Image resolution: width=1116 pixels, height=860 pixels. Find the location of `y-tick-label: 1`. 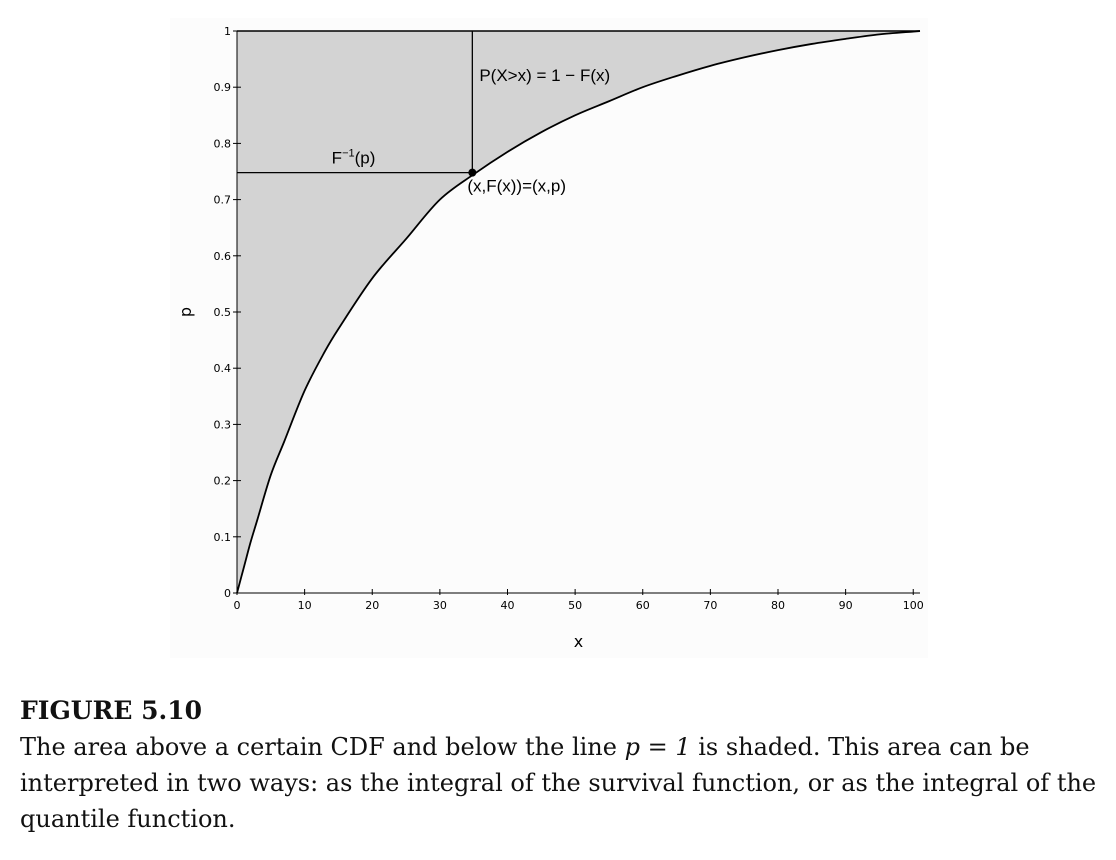

y-tick-label: 1 is located at coordinates (227, 31).